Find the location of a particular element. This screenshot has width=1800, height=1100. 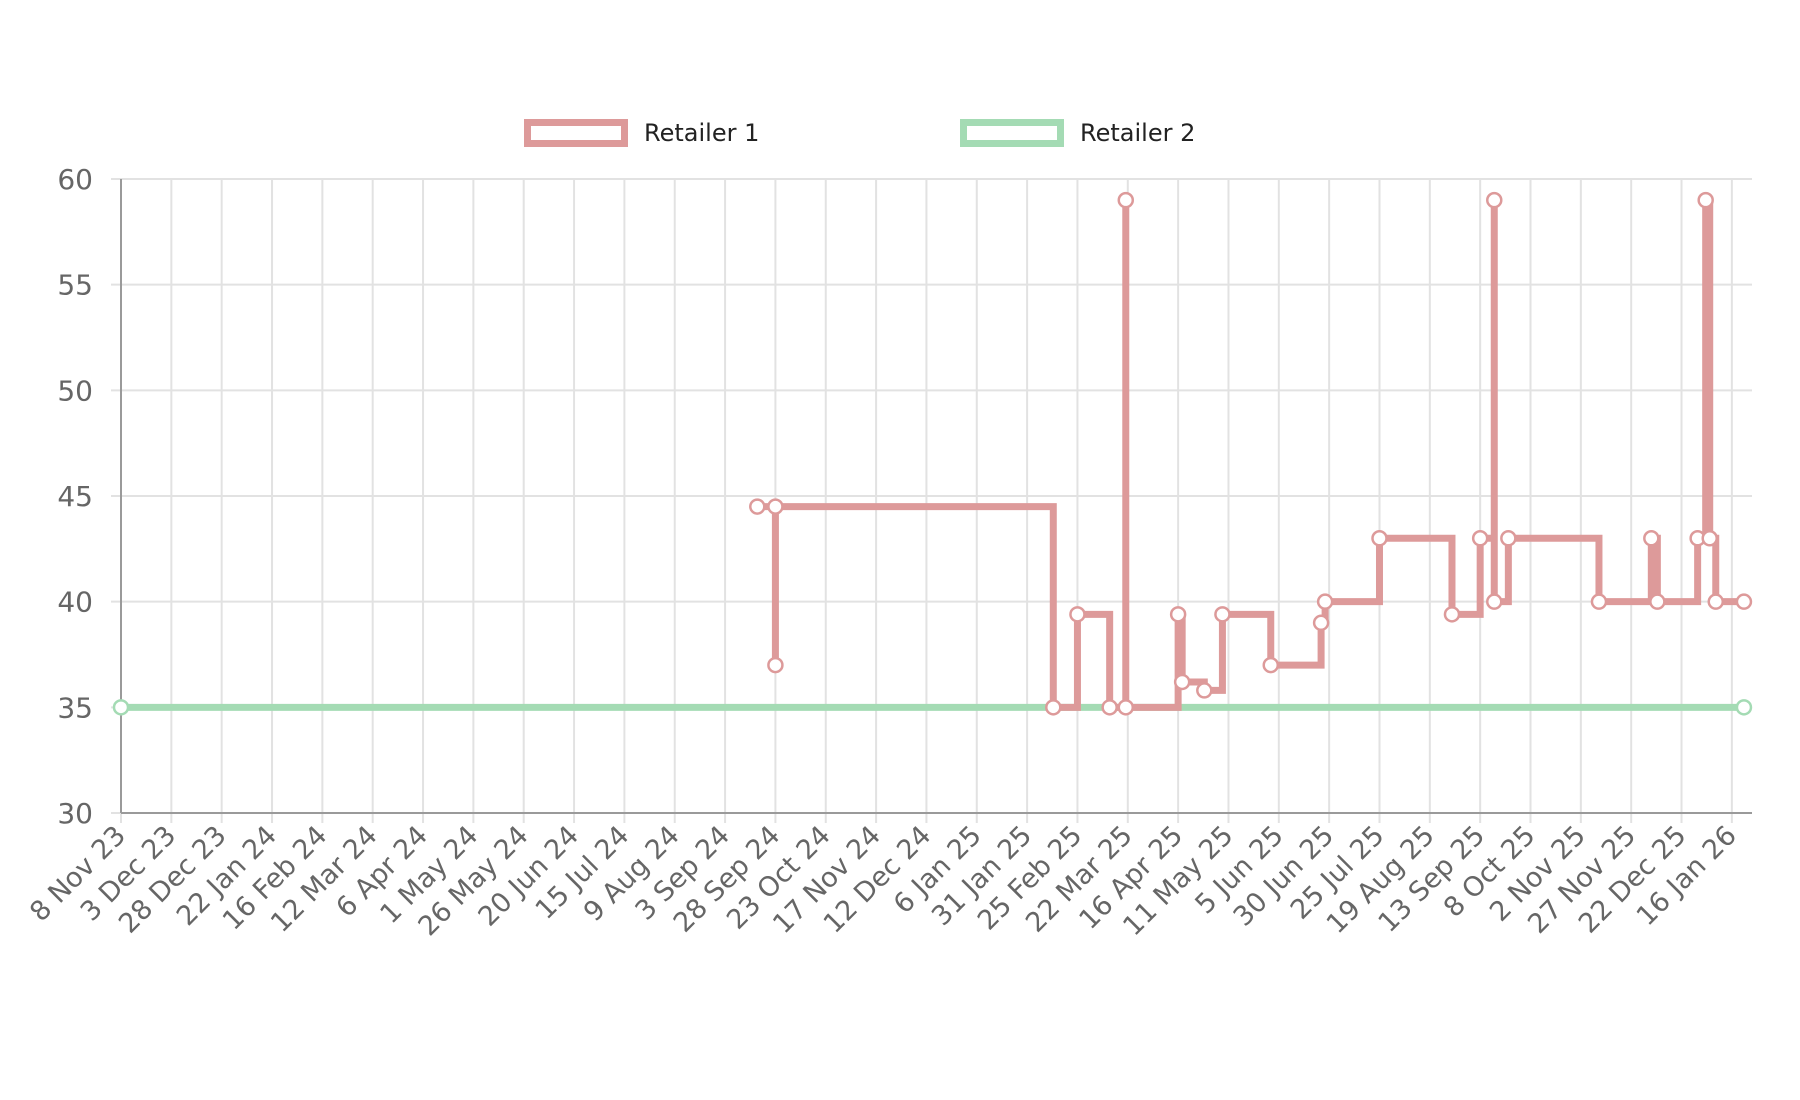

legend-item-retailer-1: Retailer 1 is located at coordinates (641, 133).